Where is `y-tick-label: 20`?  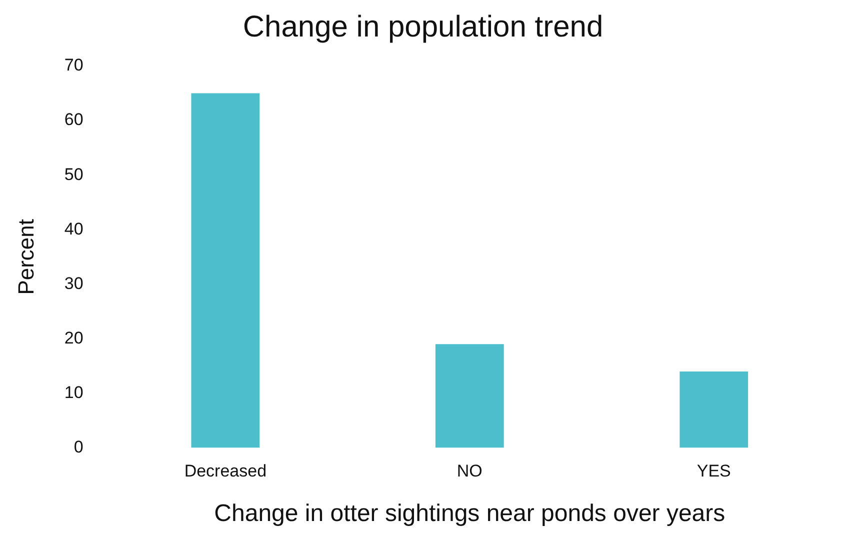
y-tick-label: 20 is located at coordinates (74, 338).